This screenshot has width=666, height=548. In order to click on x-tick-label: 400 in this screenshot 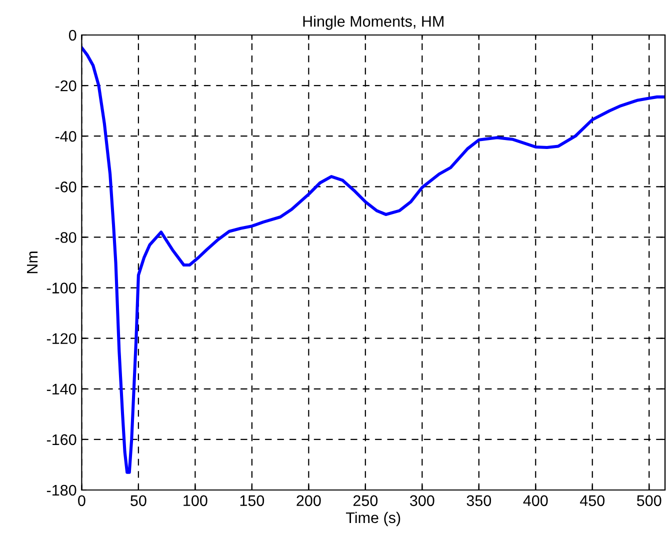, I will do `click(535, 500)`.